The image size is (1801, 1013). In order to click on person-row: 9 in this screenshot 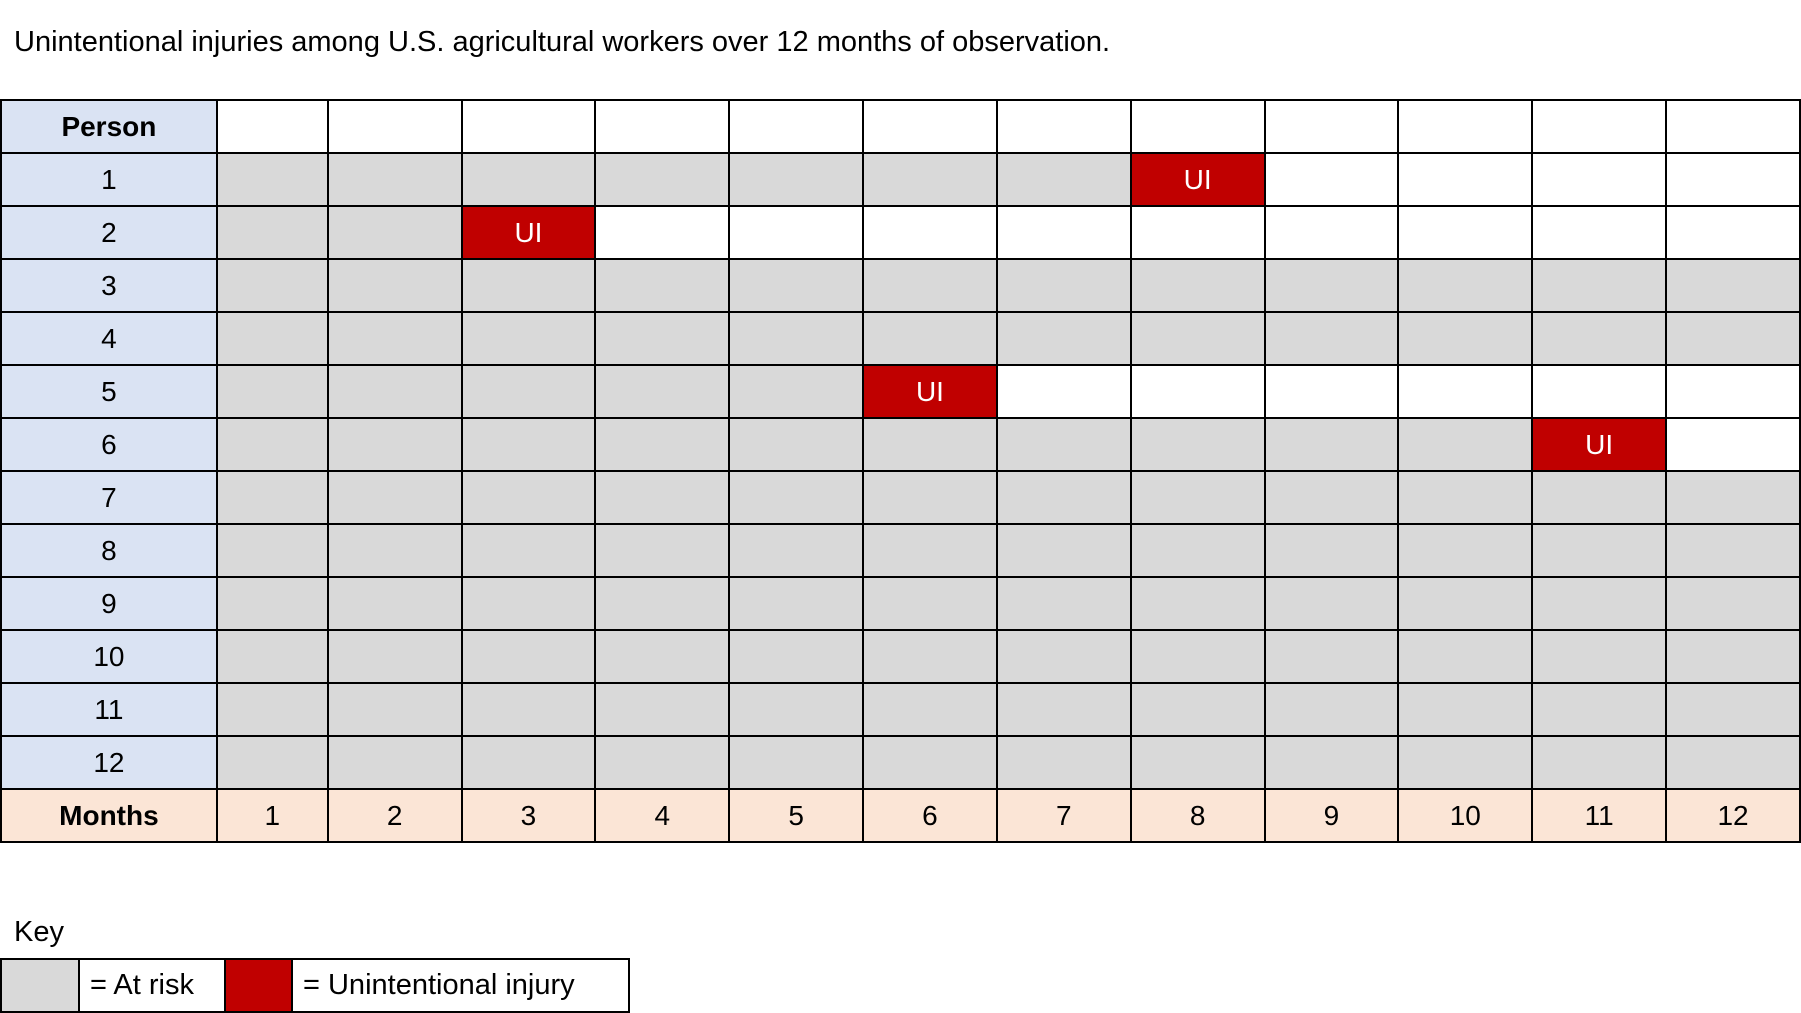, I will do `click(900, 603)`.